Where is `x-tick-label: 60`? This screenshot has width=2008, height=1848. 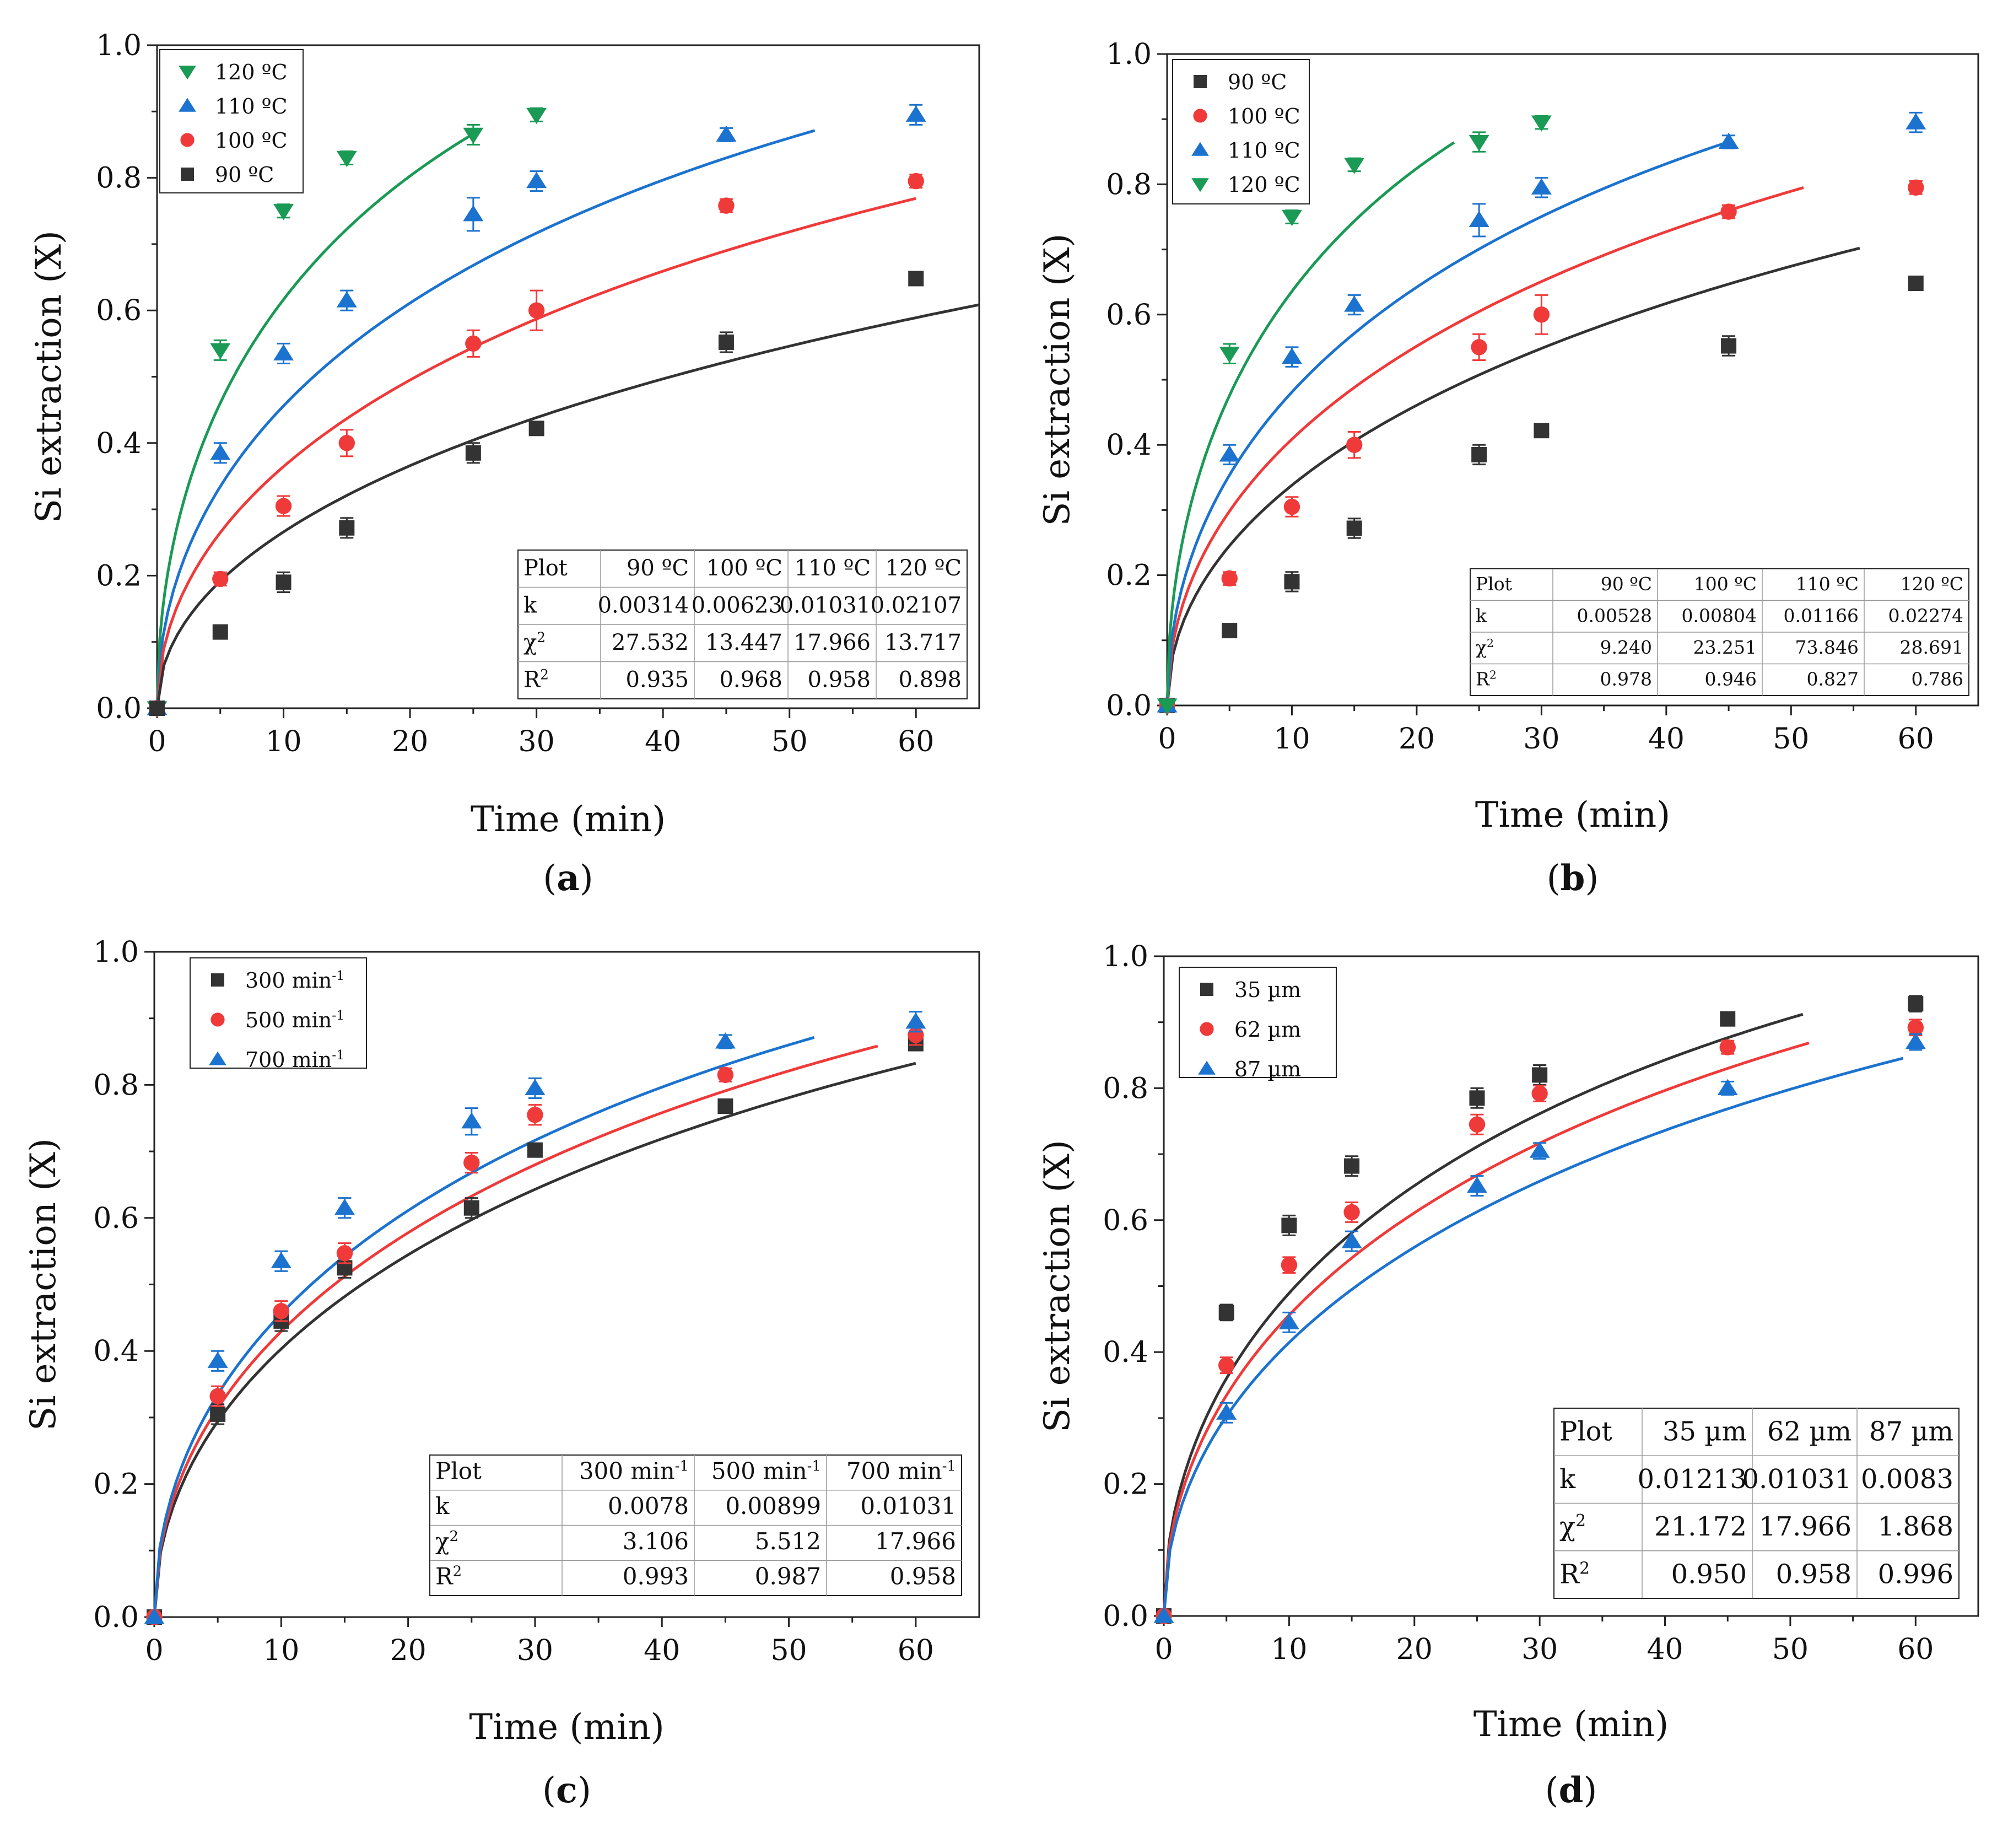
x-tick-label: 60 is located at coordinates (916, 741).